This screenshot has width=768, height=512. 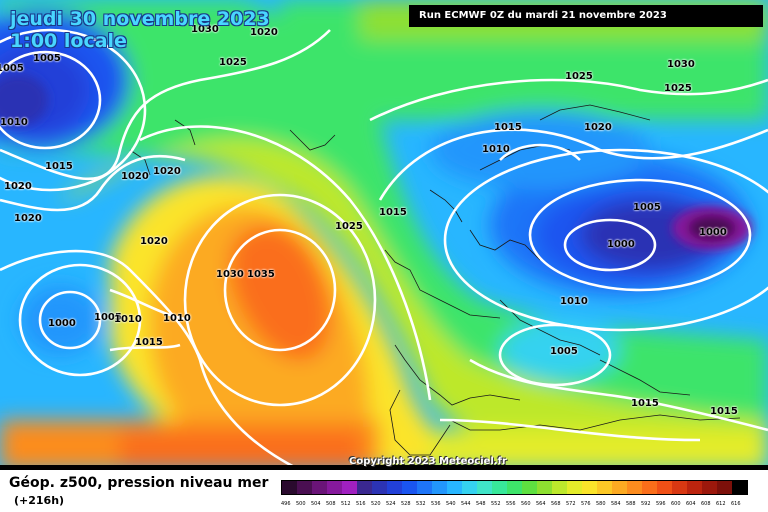 I want to click on legend-label: 536, so click(x=436, y=504).